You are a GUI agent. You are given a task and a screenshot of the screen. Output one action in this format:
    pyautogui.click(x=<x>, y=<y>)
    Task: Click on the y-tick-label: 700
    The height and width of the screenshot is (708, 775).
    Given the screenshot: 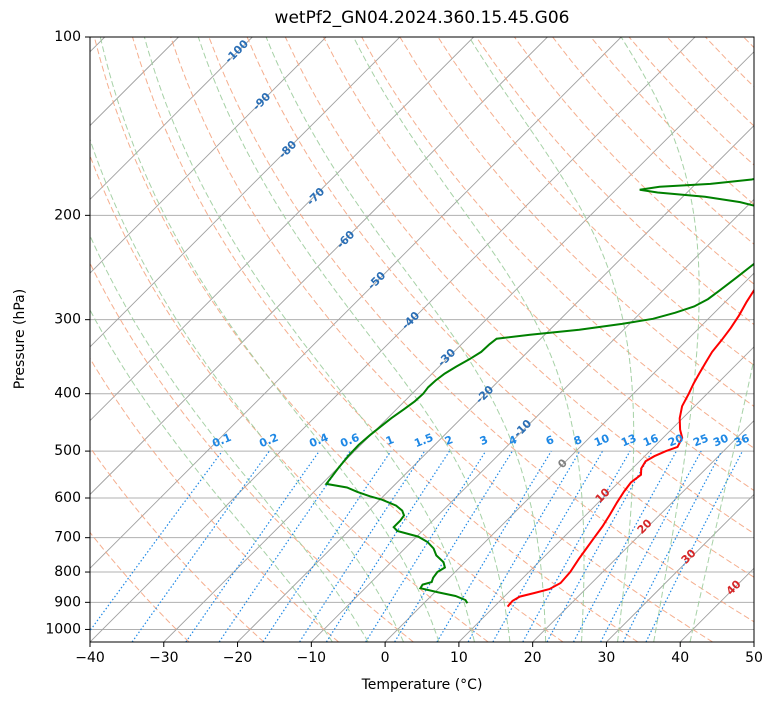 What is the action you would take?
    pyautogui.click(x=67, y=538)
    